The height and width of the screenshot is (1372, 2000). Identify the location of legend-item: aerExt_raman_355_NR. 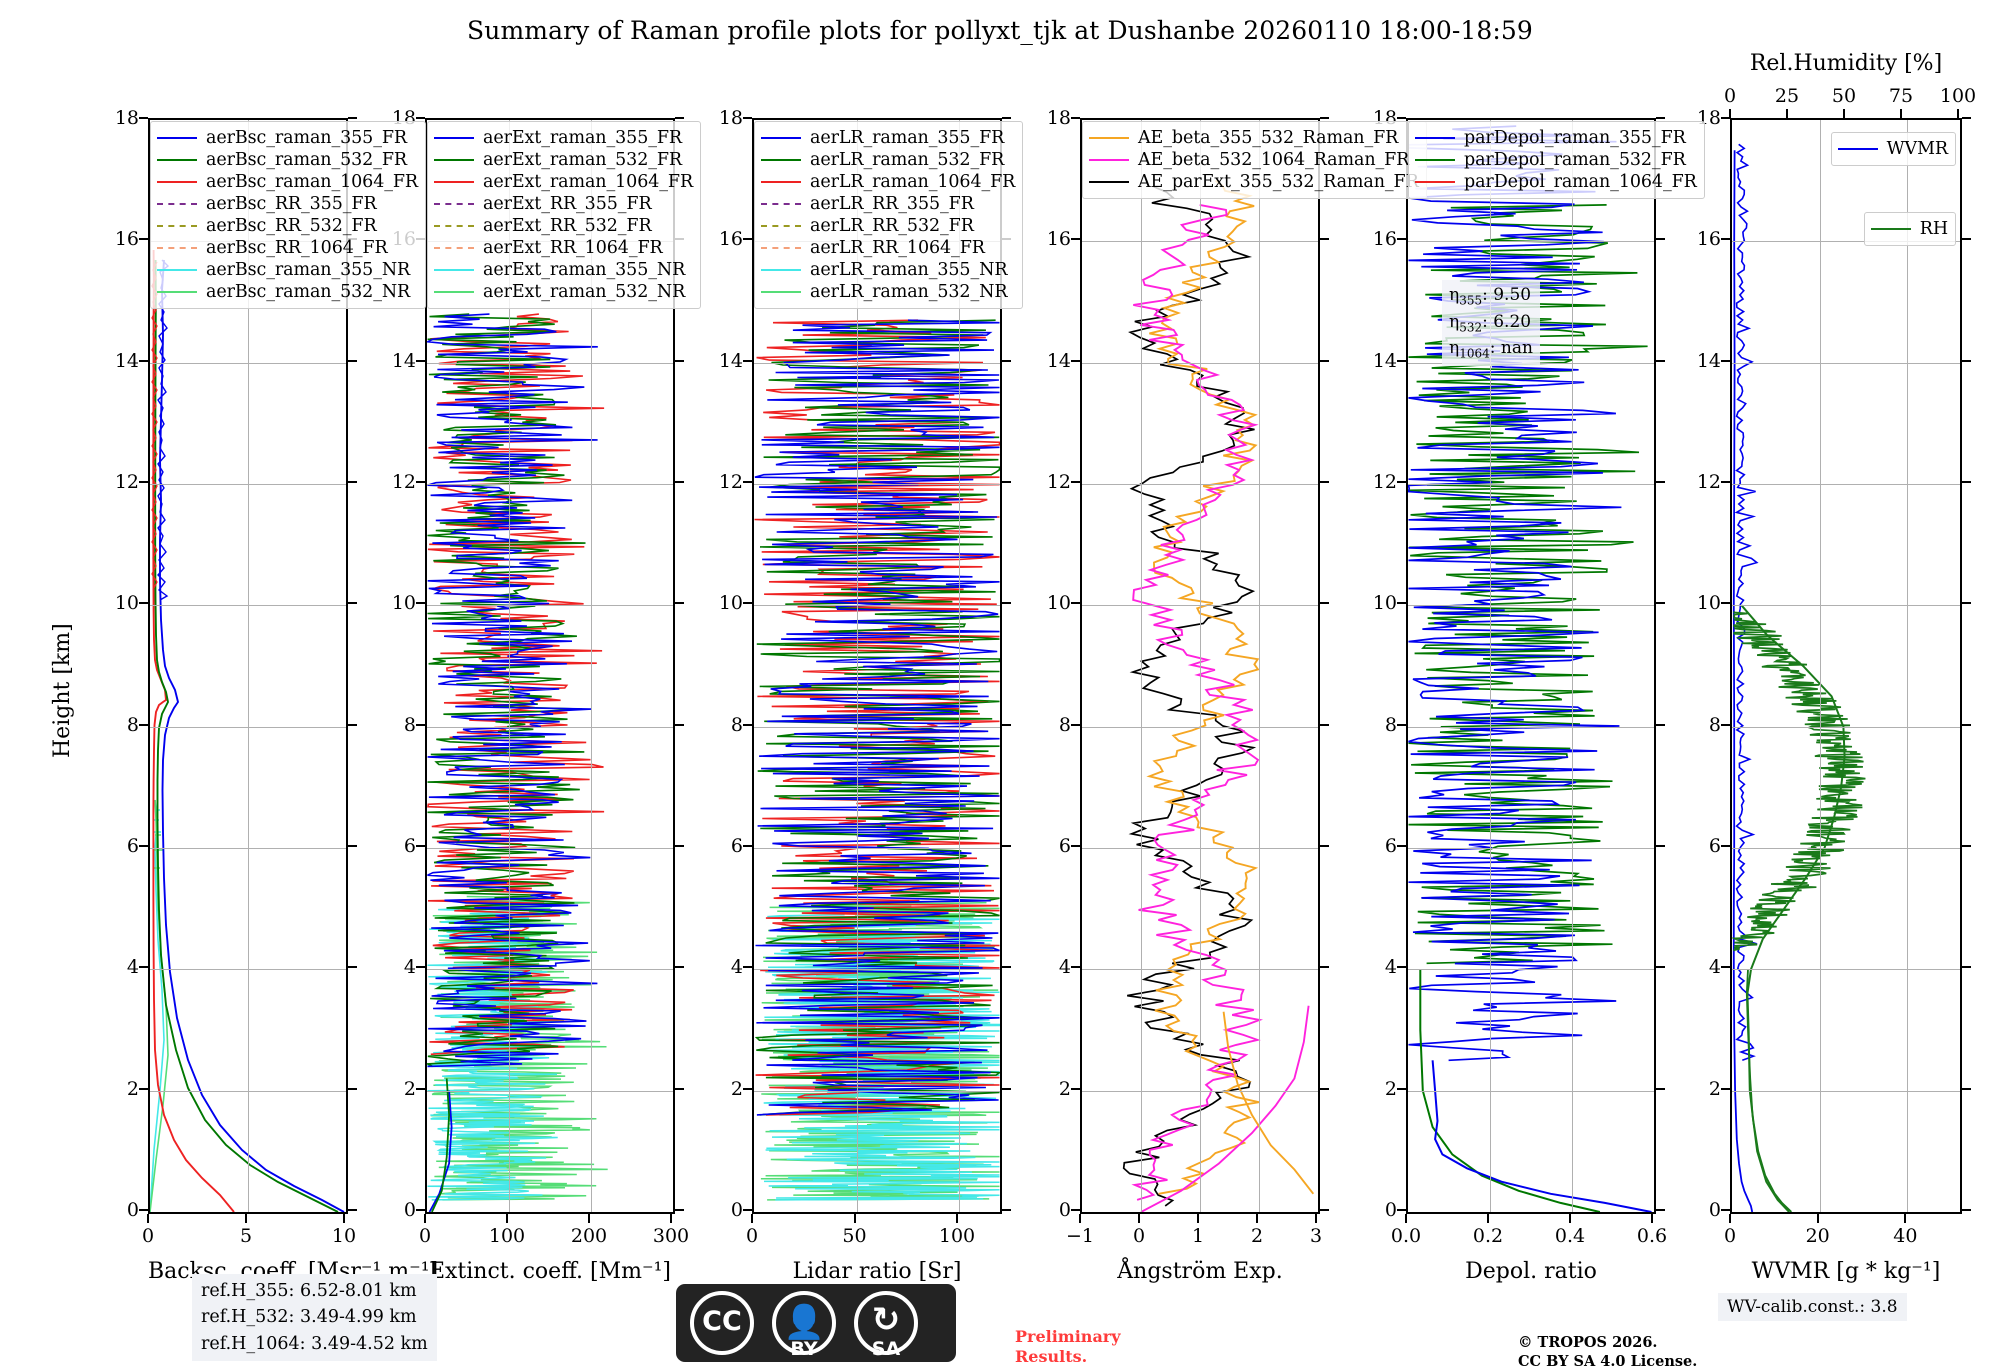
(563, 270).